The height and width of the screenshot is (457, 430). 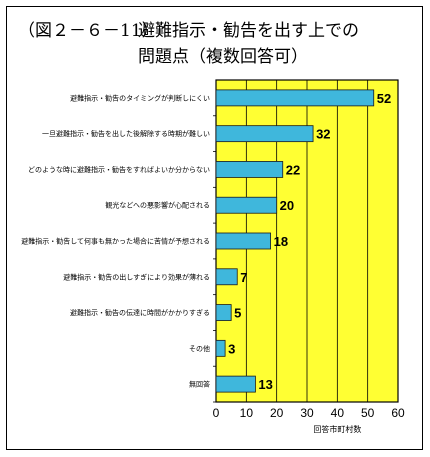 I want to click on x-axis-label: 回答市町村数, so click(x=337, y=429).